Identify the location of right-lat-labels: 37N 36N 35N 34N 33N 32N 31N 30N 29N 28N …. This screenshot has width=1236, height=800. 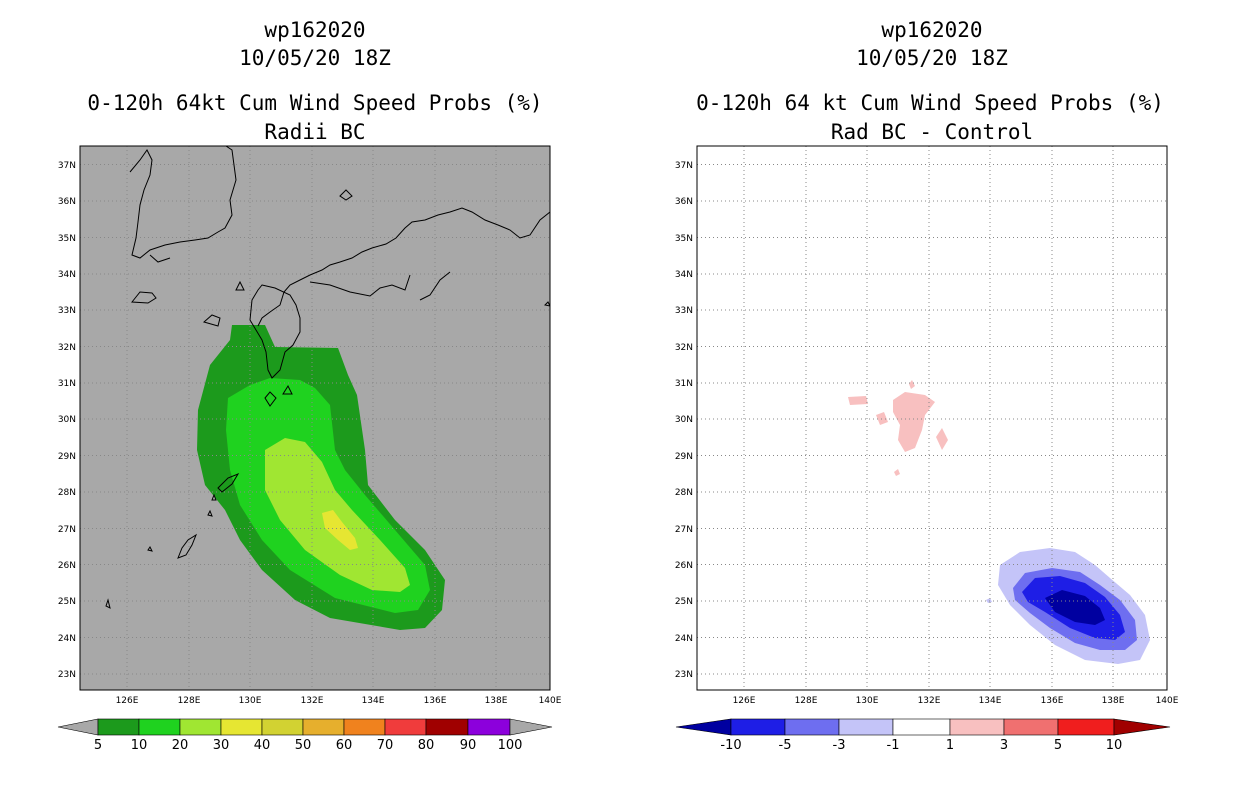
(684, 420).